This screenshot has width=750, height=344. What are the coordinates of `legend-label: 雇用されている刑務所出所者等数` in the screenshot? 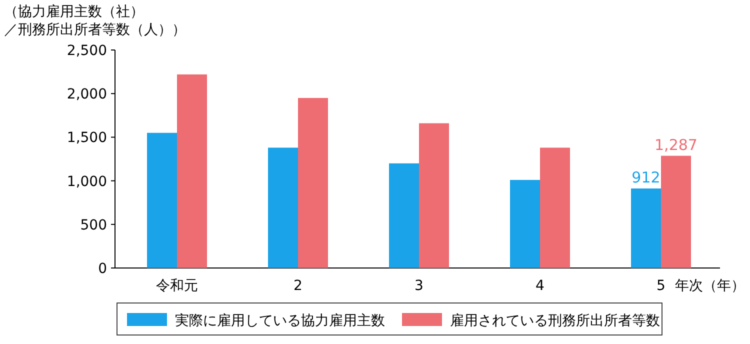 It's located at (555, 321).